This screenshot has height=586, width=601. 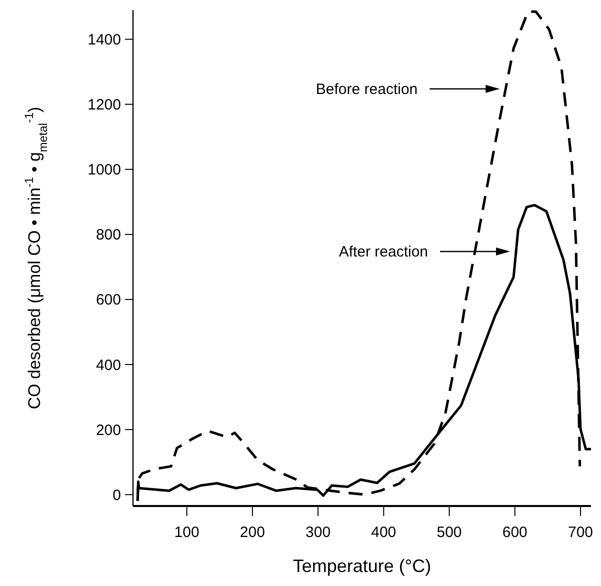 I want to click on y-tick-label: 1000, so click(x=104, y=170).